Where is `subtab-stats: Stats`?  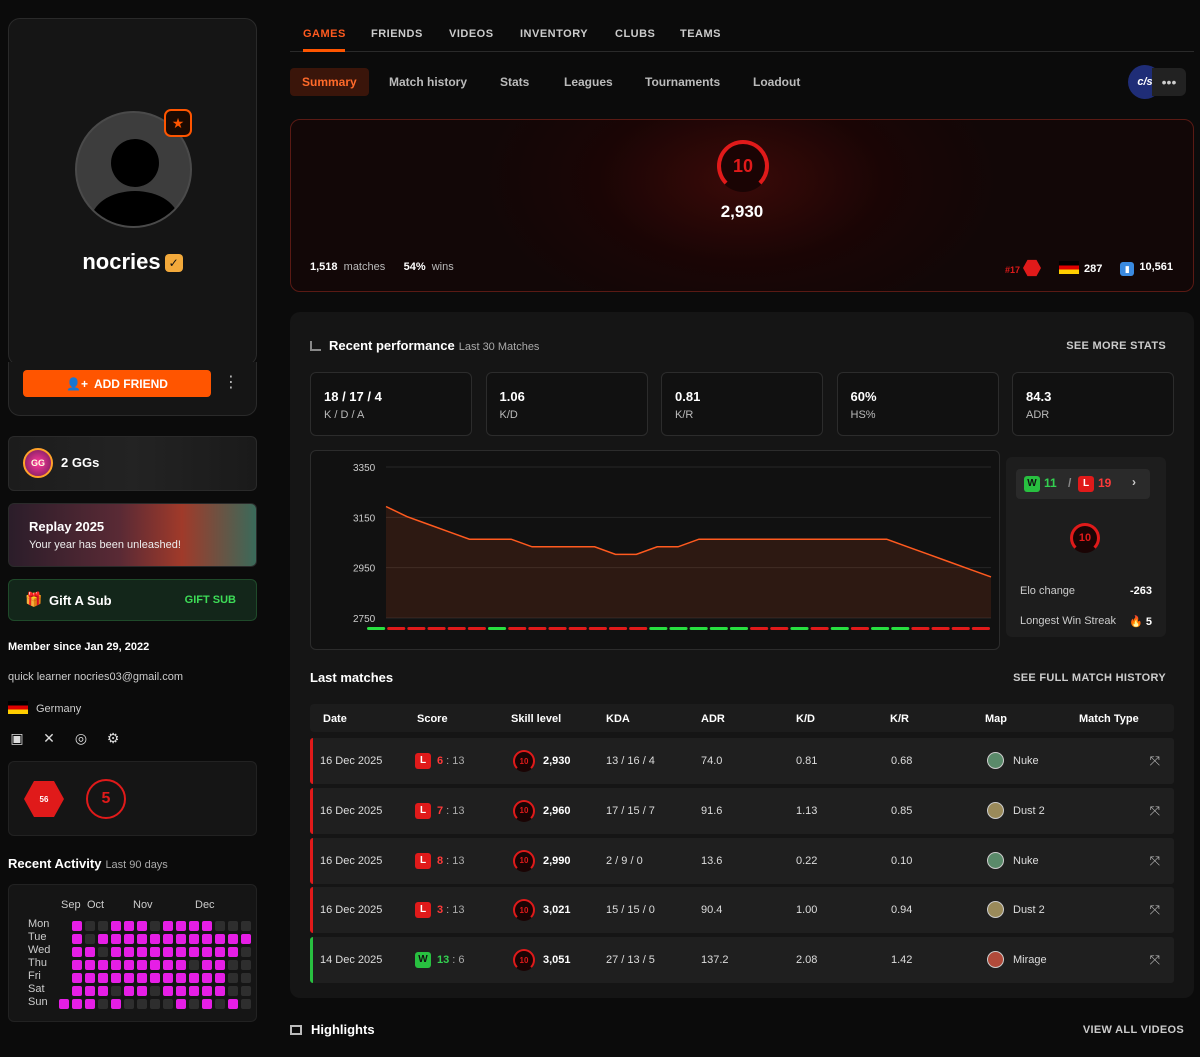
subtab-stats: Stats is located at coordinates (515, 82).